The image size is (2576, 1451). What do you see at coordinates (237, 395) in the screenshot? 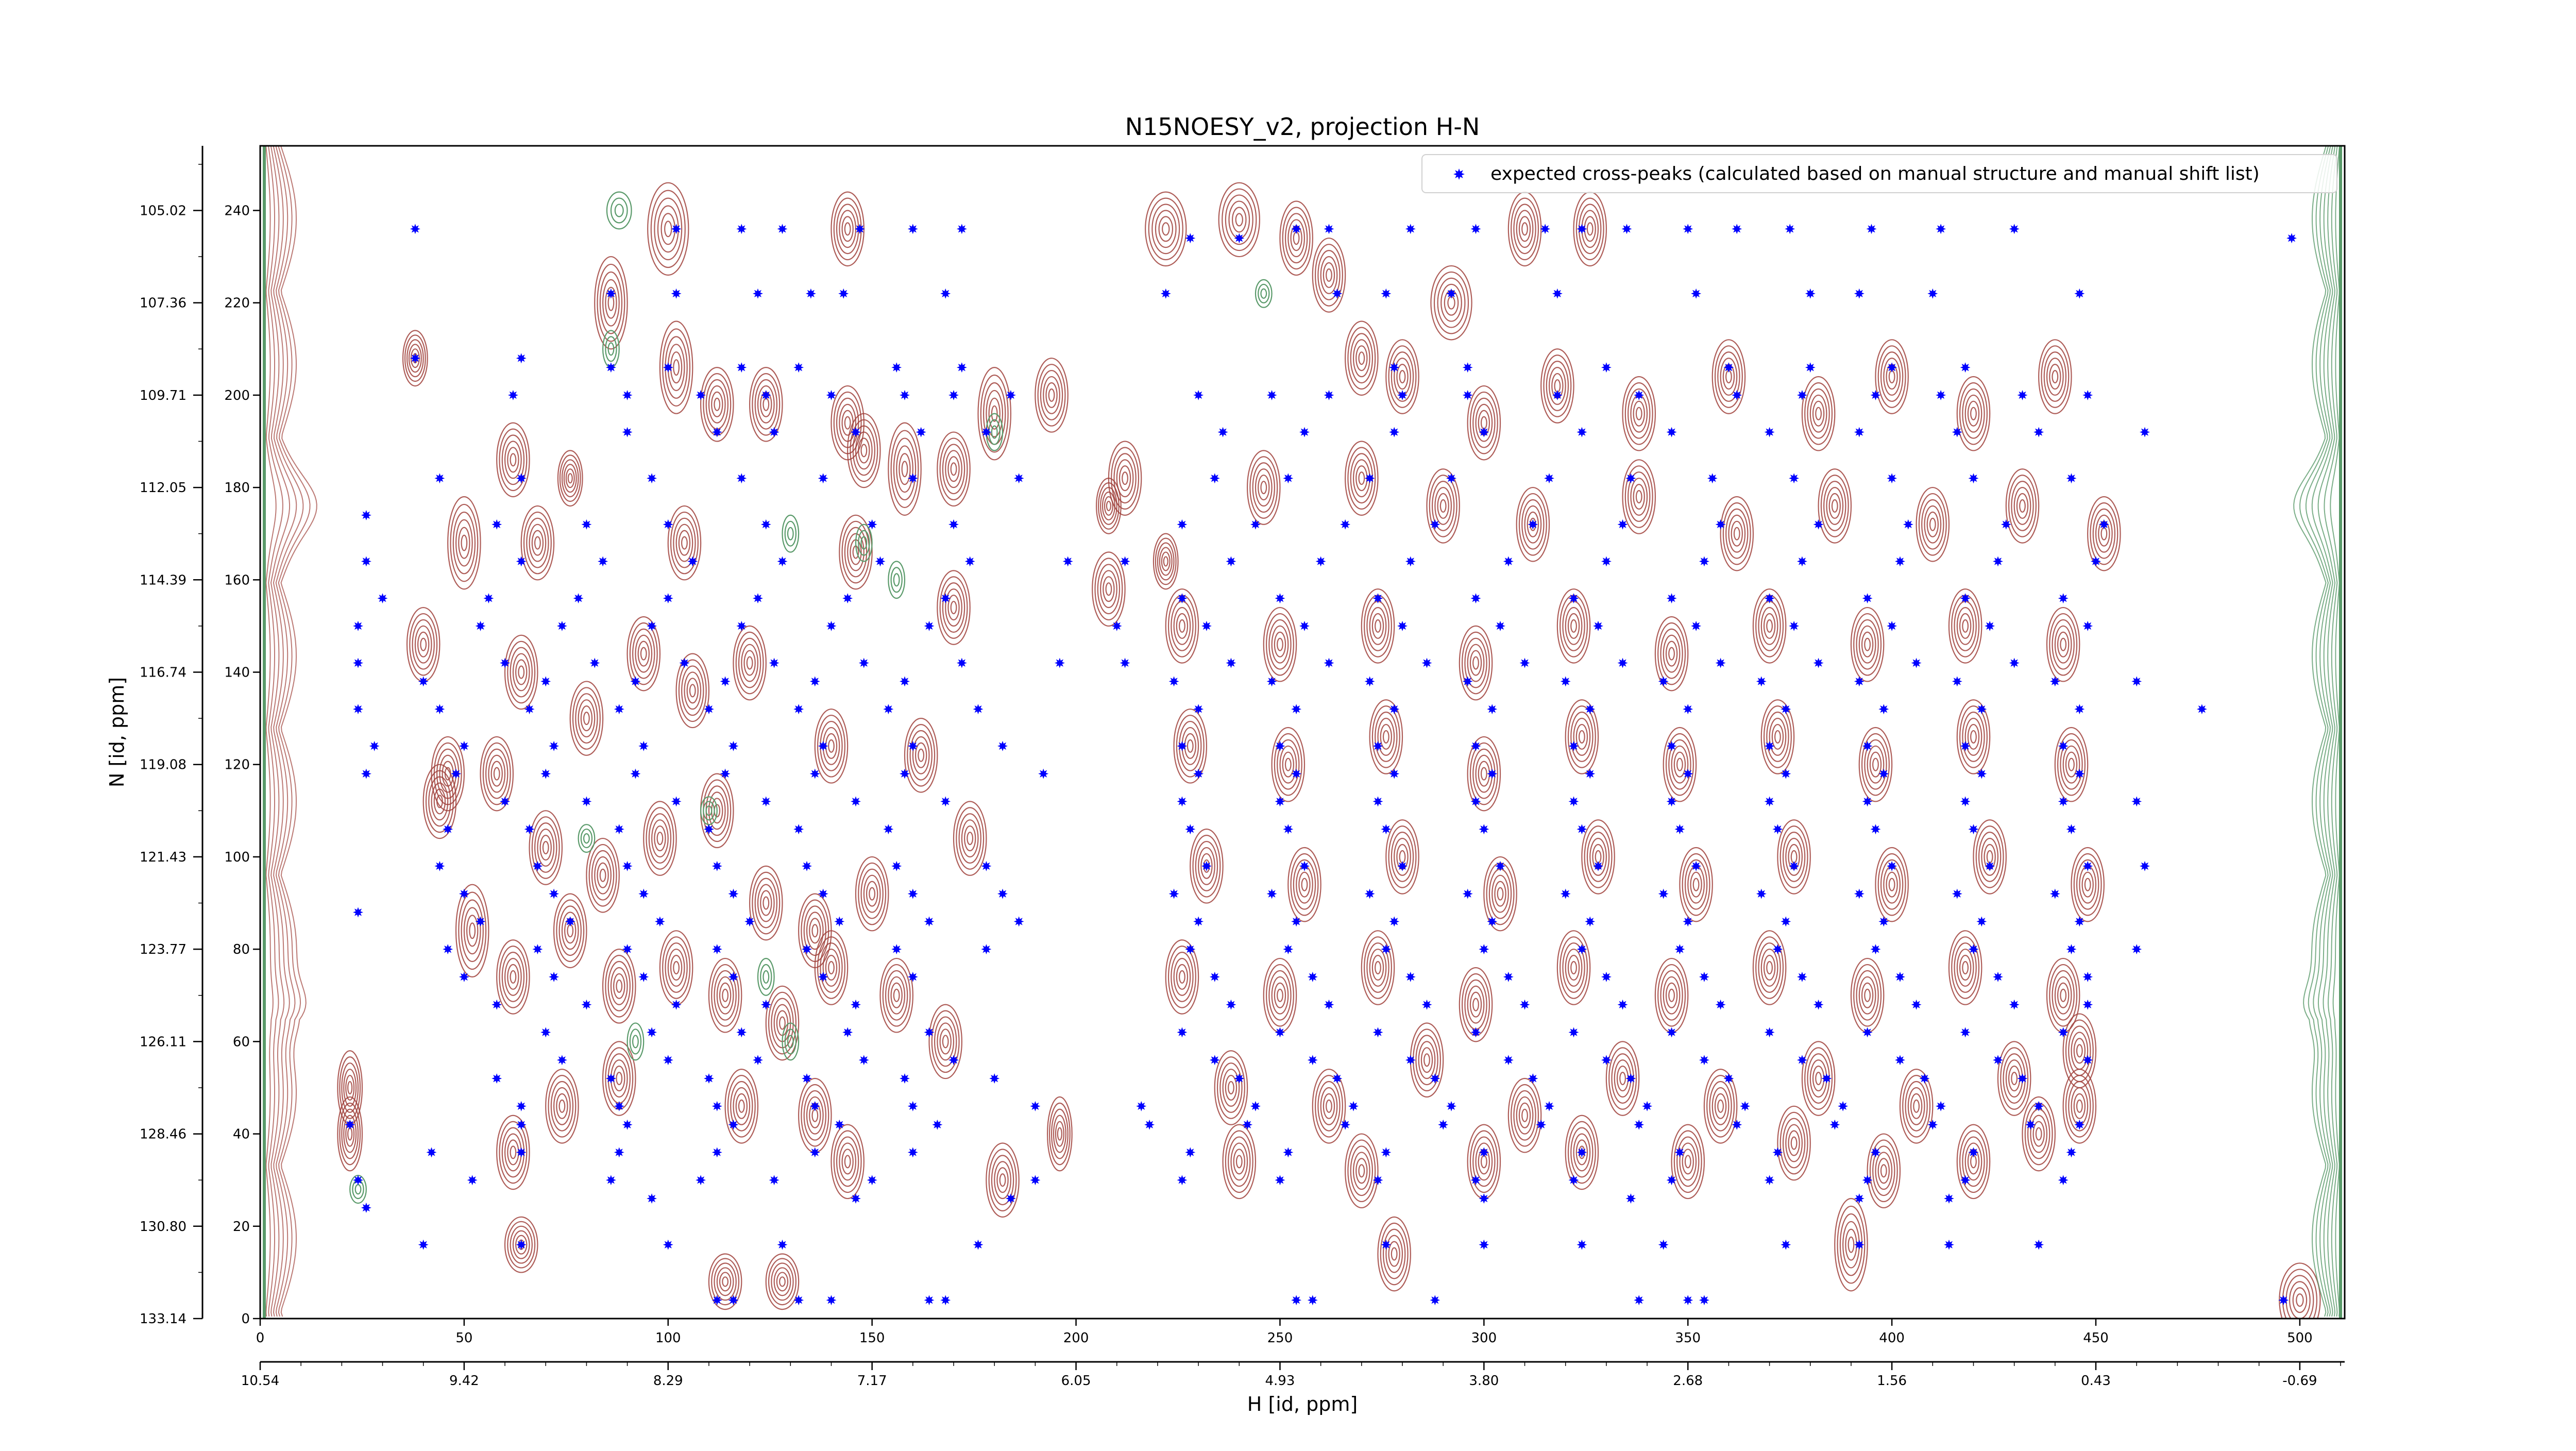
I see `y-index-tick-label: 200` at bounding box center [237, 395].